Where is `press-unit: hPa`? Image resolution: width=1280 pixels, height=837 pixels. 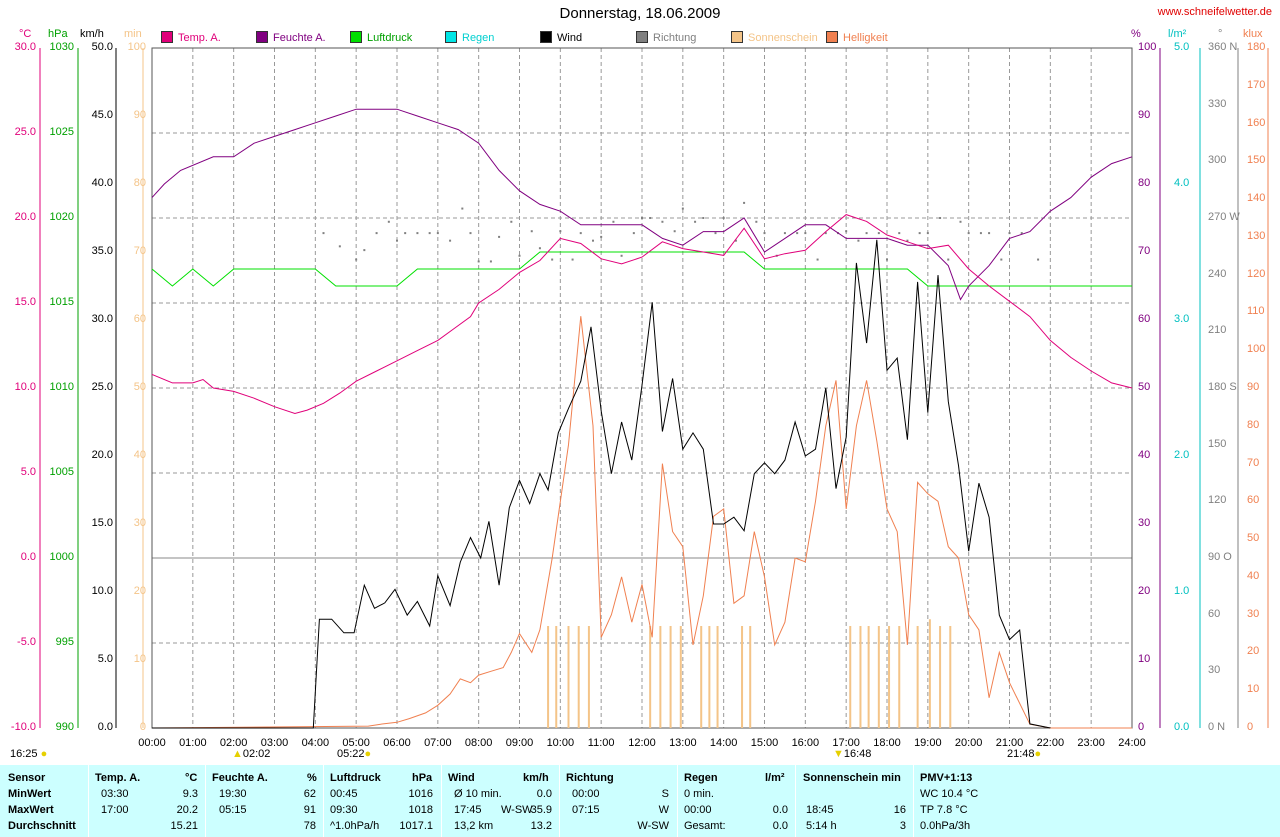
press-unit: hPa is located at coordinates (58, 34).